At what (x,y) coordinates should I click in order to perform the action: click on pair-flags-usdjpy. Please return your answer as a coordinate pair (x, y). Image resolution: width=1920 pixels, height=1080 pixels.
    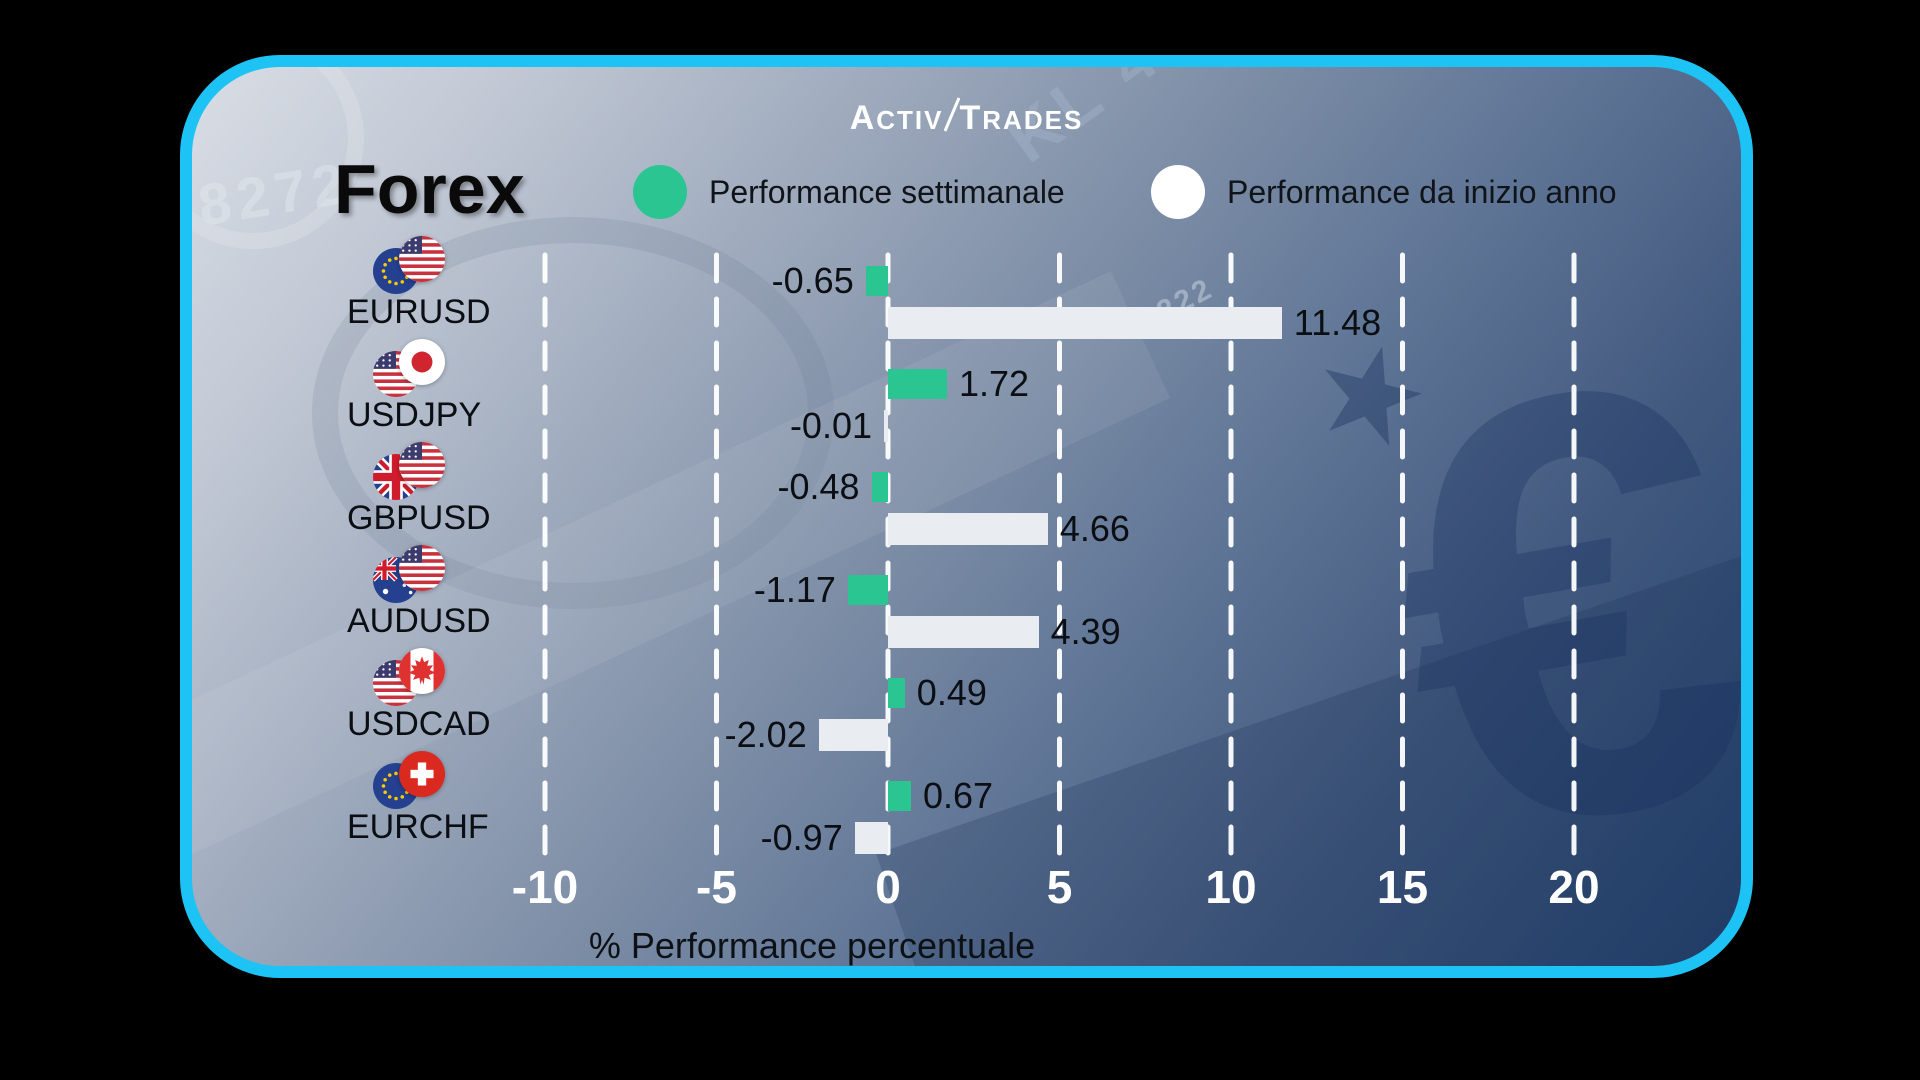
    Looking at the image, I should click on (412, 368).